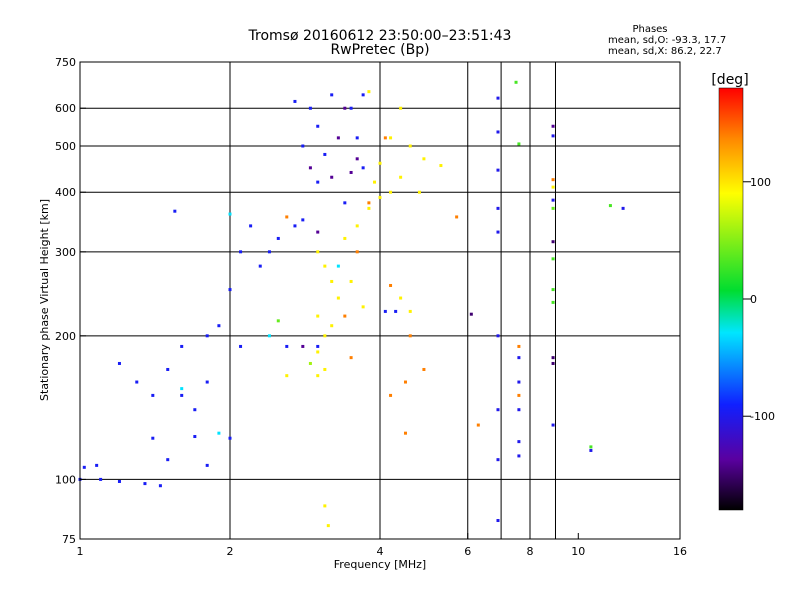 This screenshot has width=800, height=600. I want to click on chart-subtitle: RwPretec (Bp), so click(379, 50).